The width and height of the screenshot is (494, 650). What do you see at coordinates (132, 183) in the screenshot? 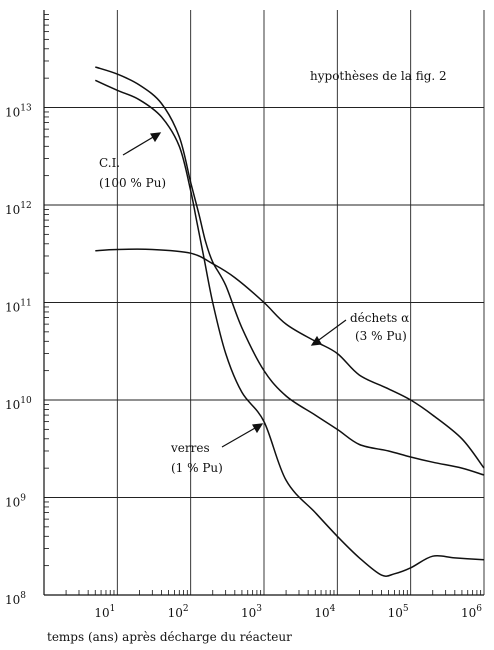
I see `ci-label-line-2: (100 % Pu)` at bounding box center [132, 183].